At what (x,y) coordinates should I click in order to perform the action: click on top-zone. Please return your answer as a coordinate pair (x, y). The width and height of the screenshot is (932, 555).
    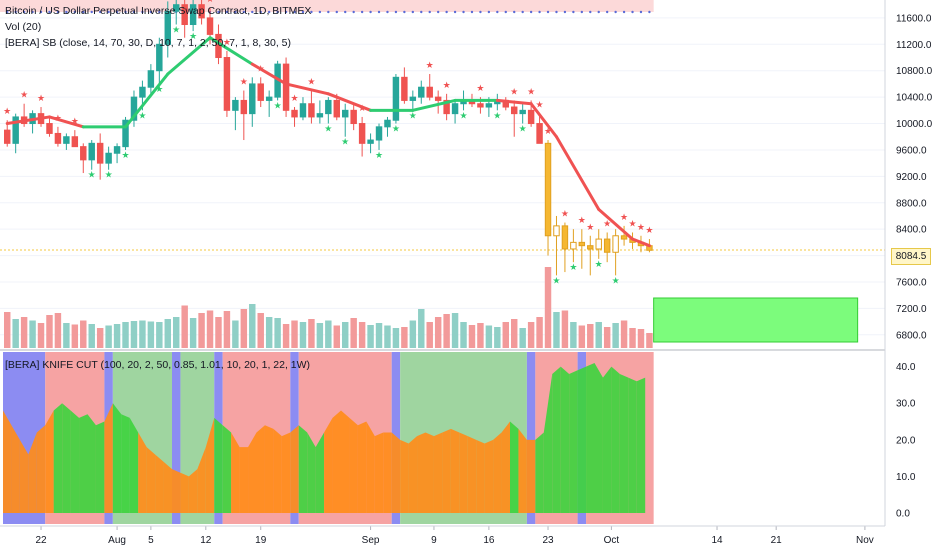
    Looking at the image, I should click on (327, 6).